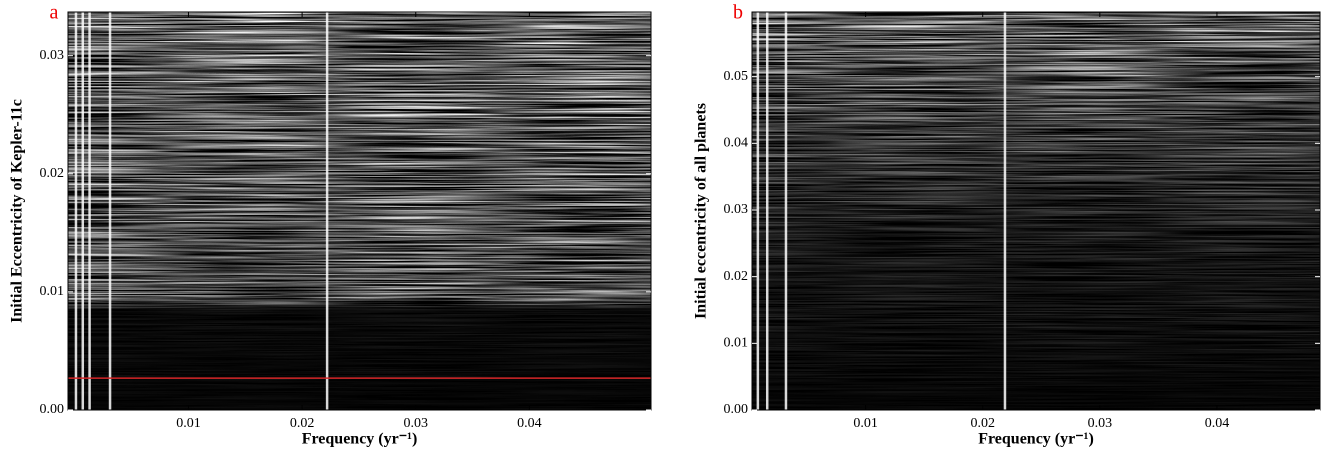 The width and height of the screenshot is (1340, 455). Describe the element at coordinates (736, 76) in the screenshot. I see `y-tick-label: 0.05` at that location.